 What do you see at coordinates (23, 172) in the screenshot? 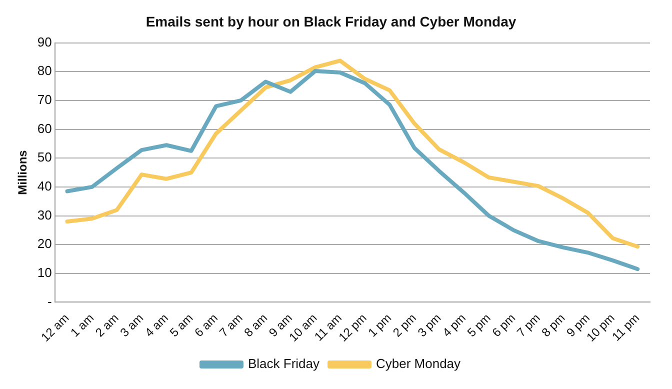
I see `y-axis-title: Millions` at bounding box center [23, 172].